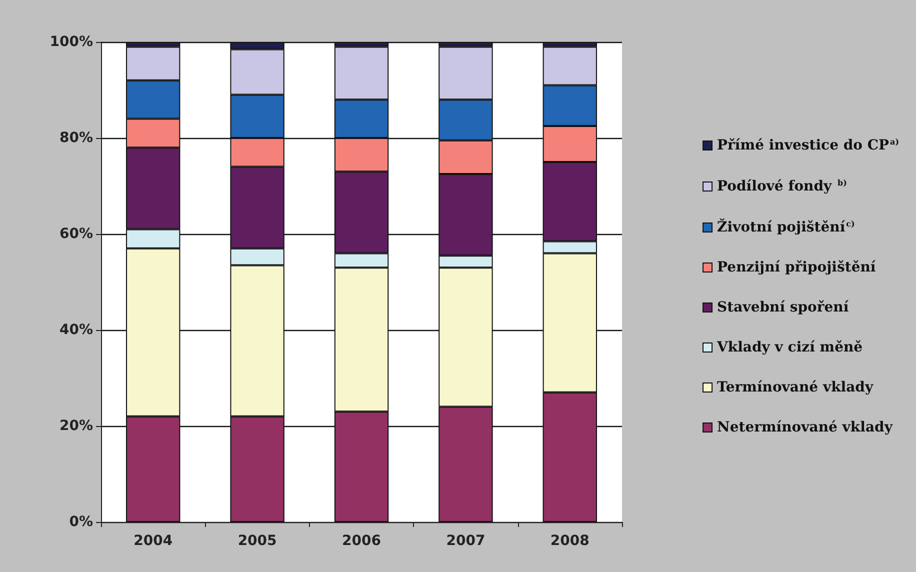  I want to click on x-tick-label: 2004, so click(153, 541).